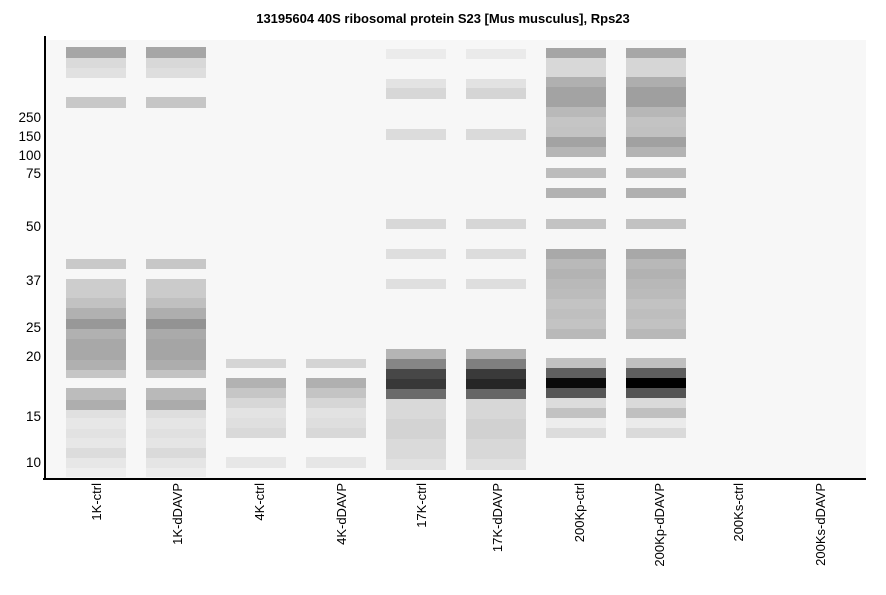 This screenshot has height=595, width=886. Describe the element at coordinates (33, 226) in the screenshot. I see `y-tick-label: 50` at that location.